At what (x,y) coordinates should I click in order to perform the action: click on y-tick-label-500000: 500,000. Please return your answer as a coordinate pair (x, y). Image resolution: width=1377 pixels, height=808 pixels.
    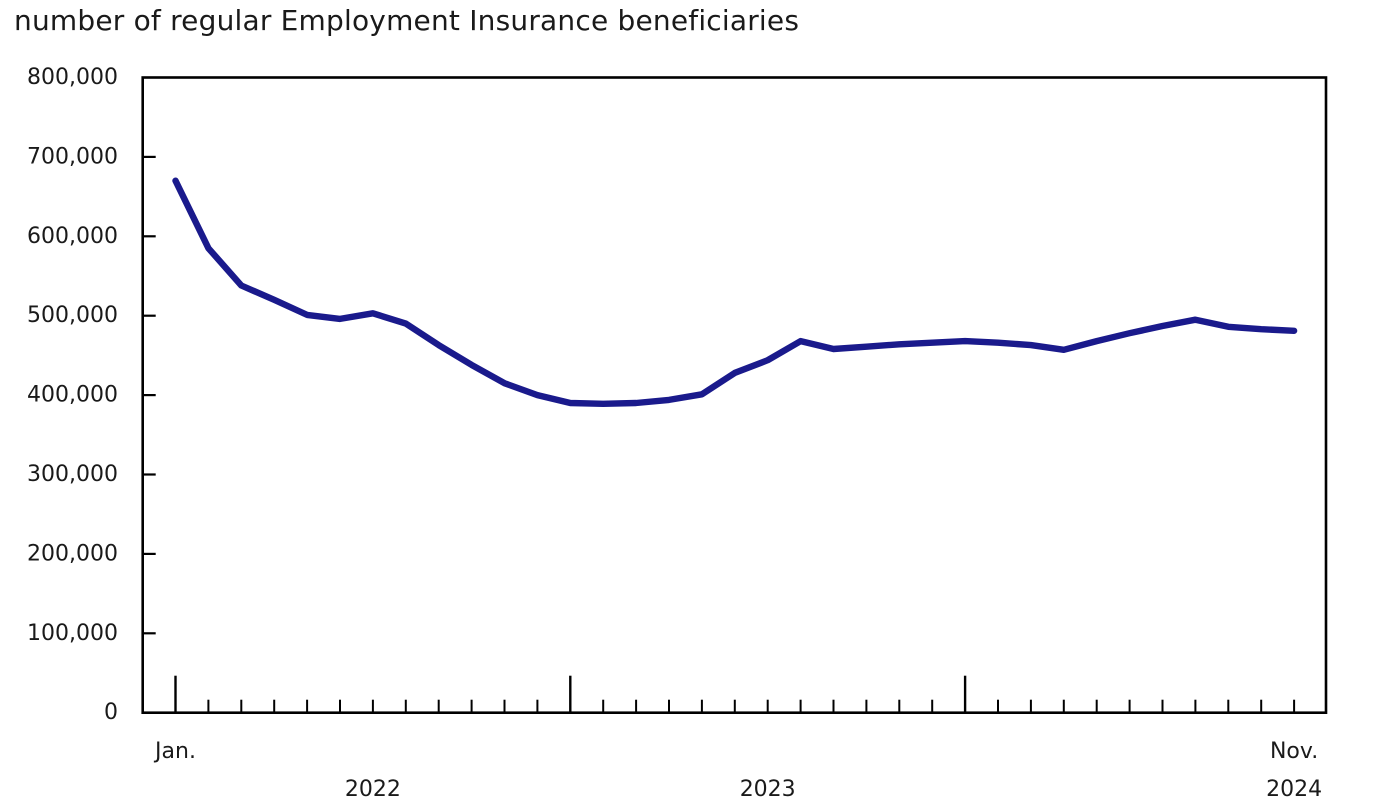
    Looking at the image, I should click on (72, 315).